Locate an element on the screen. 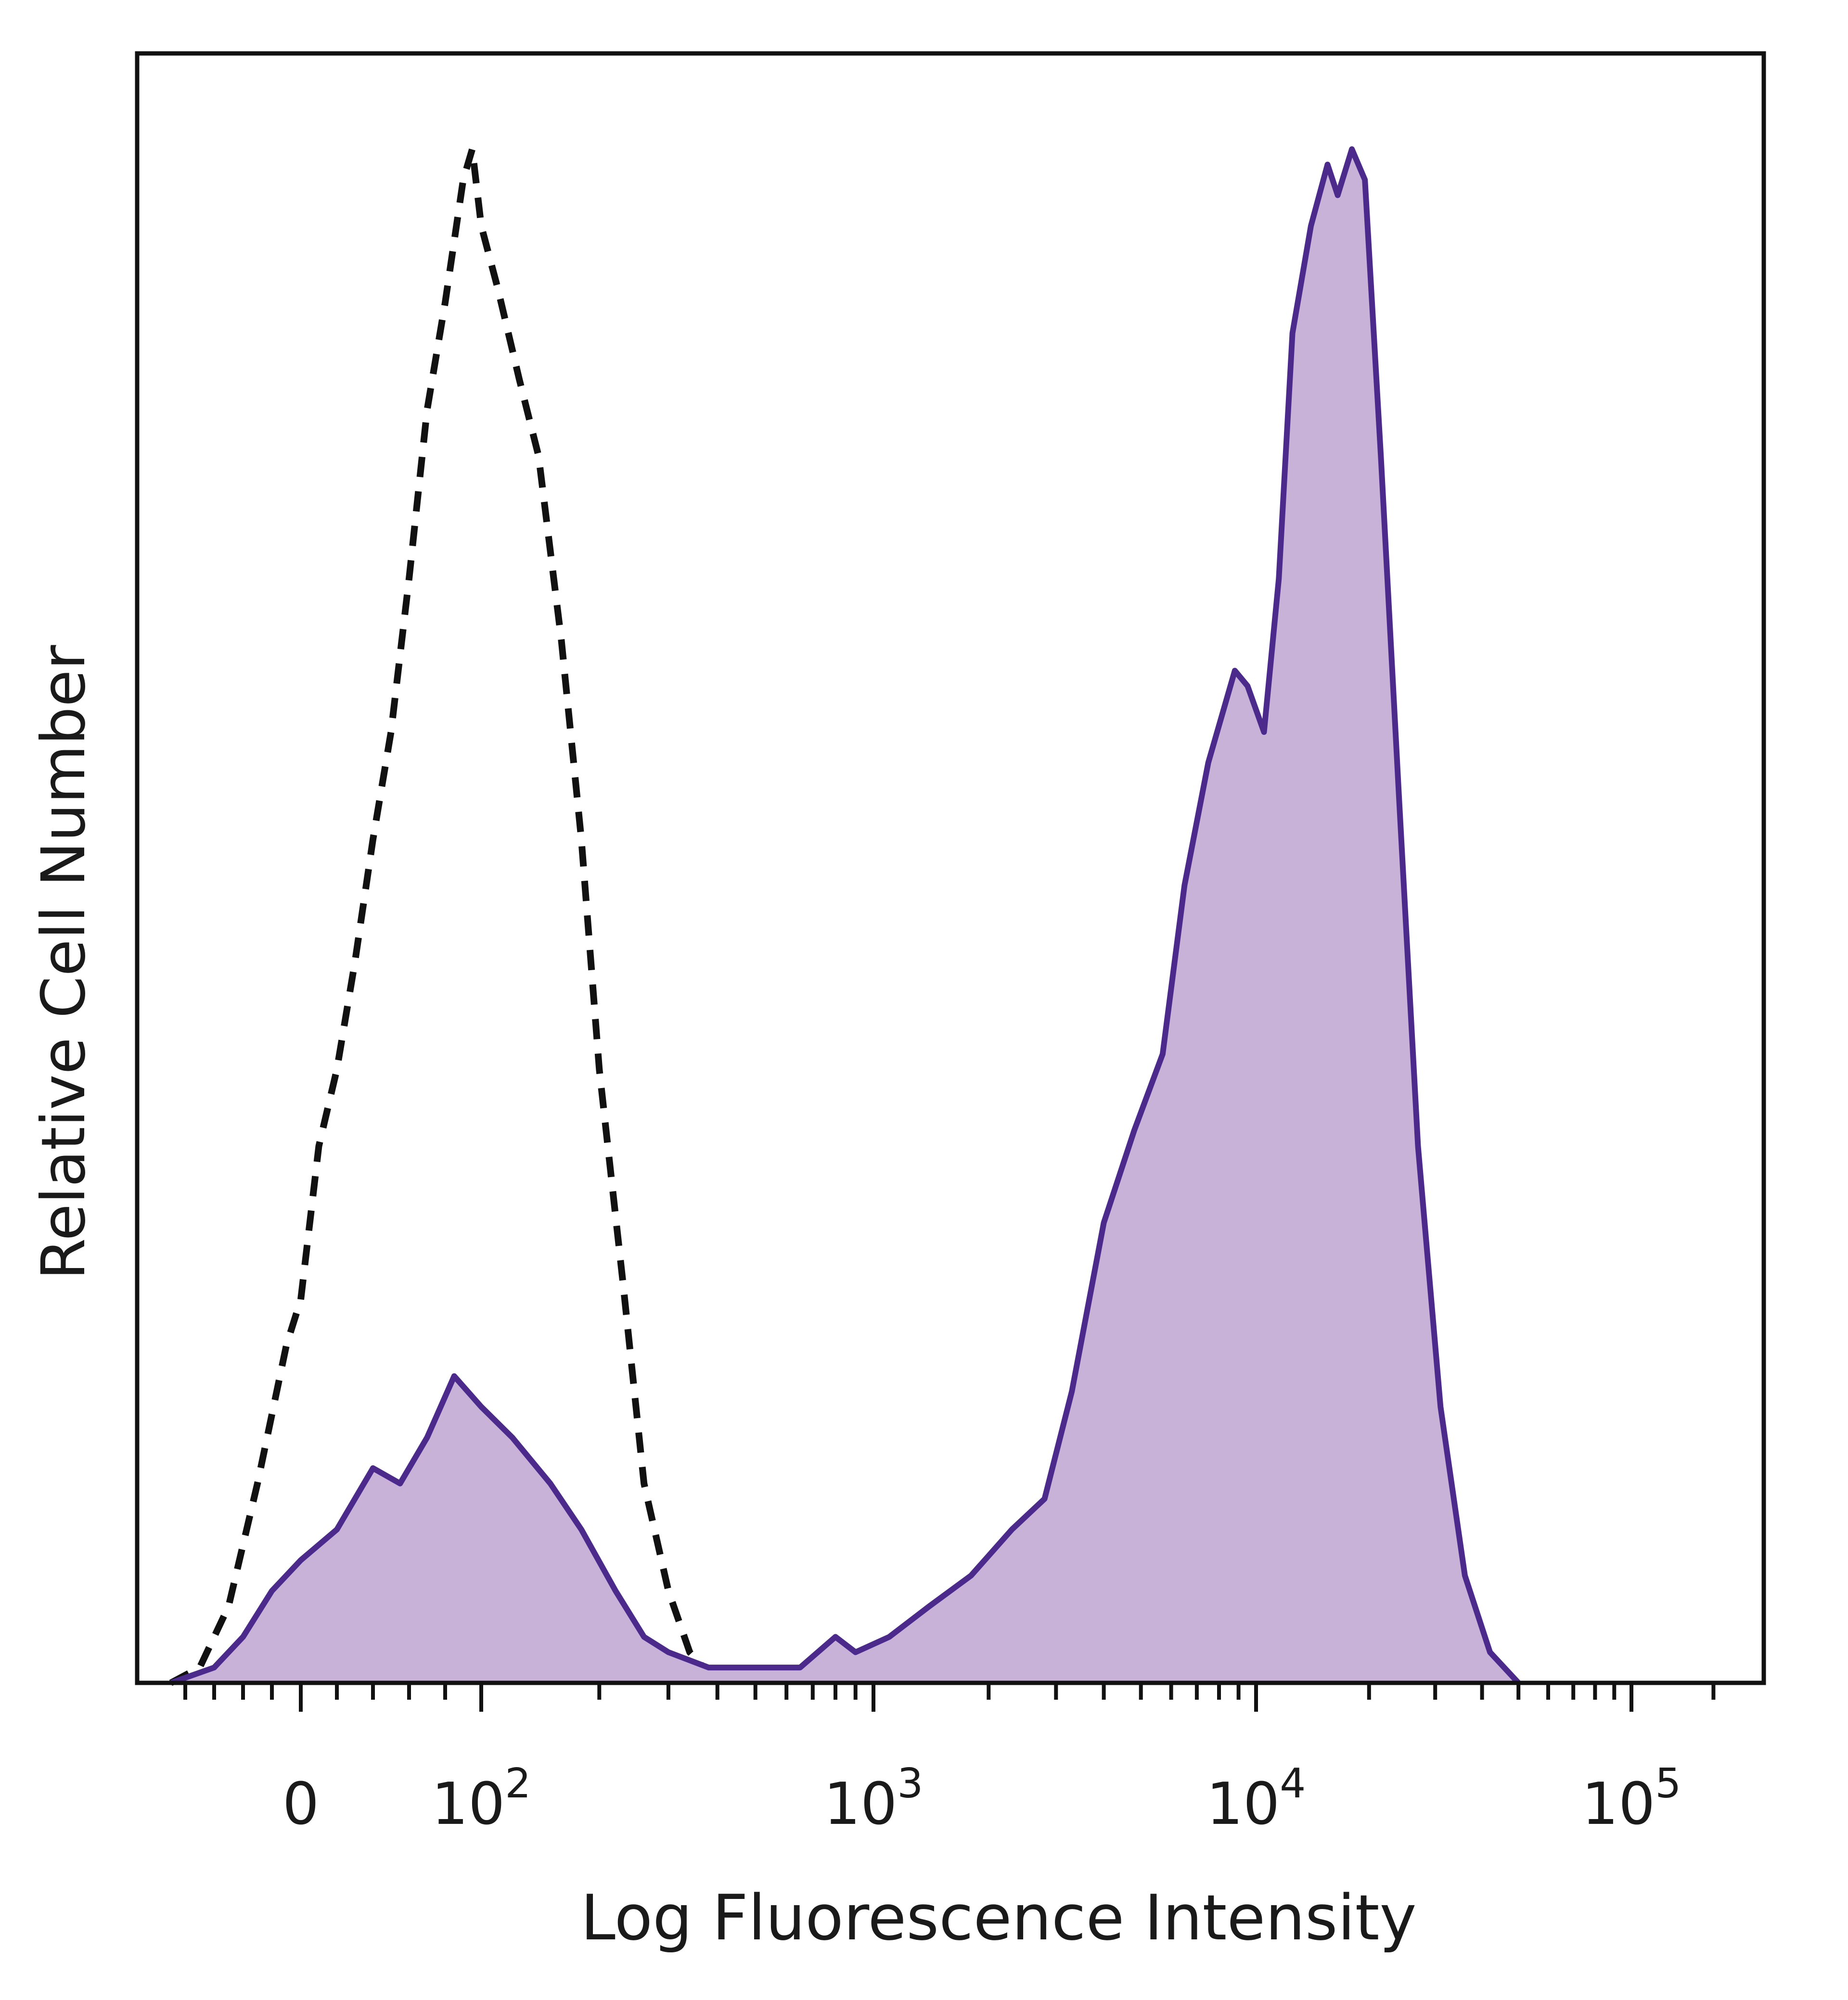 The image size is (1848, 2000). x-axis-tick-labels: 0 10² 10³ 10⁴ 10⁵ is located at coordinates (981, 1799).